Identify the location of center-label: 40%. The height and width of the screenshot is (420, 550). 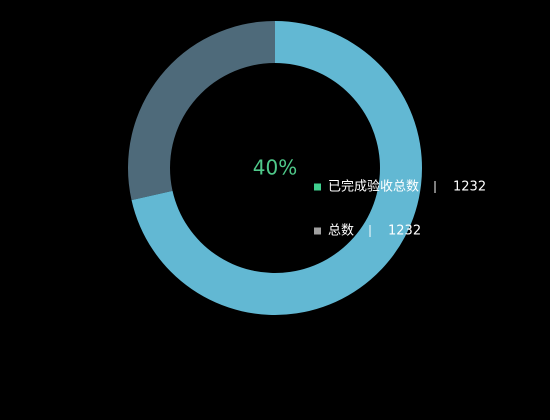
(275, 168).